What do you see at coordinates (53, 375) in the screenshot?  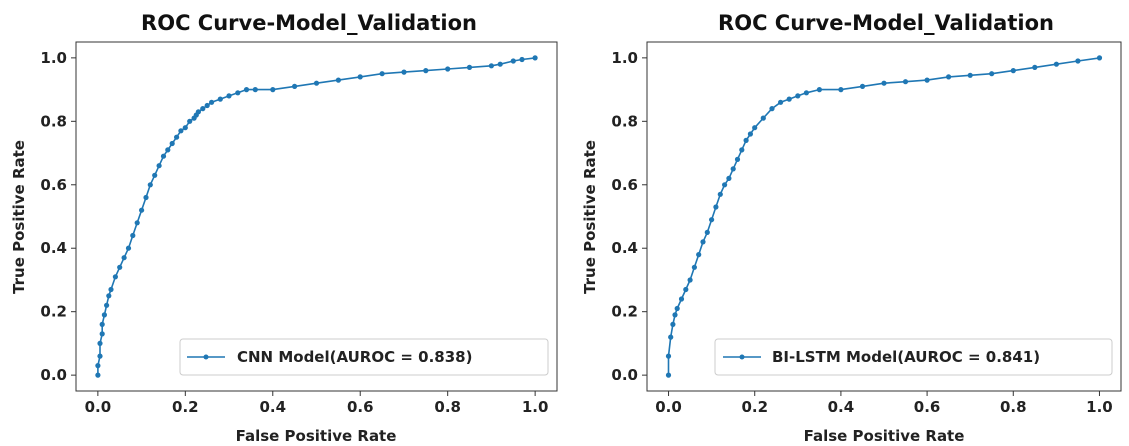 I see `y-tick-label: 0.0` at bounding box center [53, 375].